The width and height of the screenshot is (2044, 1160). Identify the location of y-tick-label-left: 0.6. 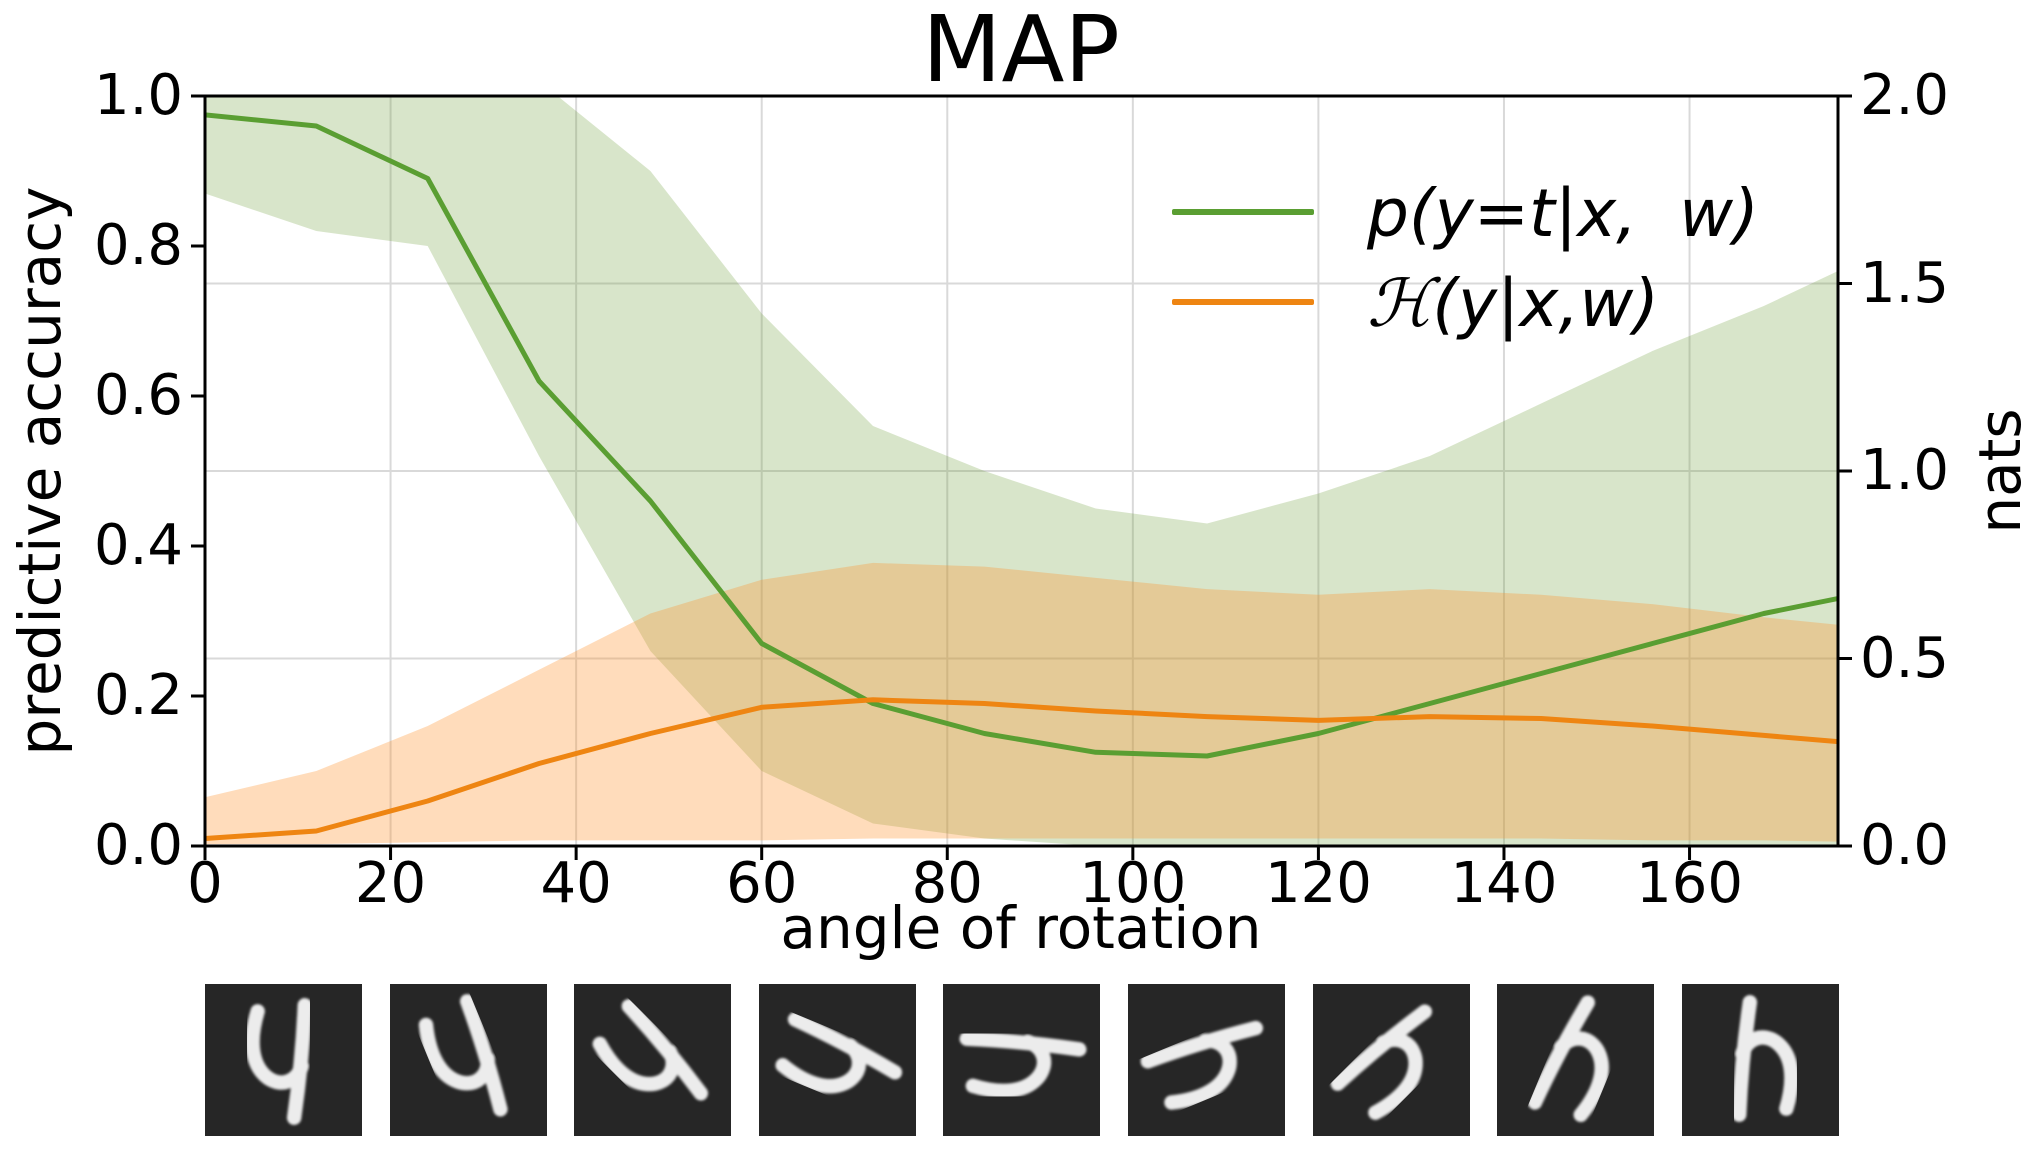
(138, 395).